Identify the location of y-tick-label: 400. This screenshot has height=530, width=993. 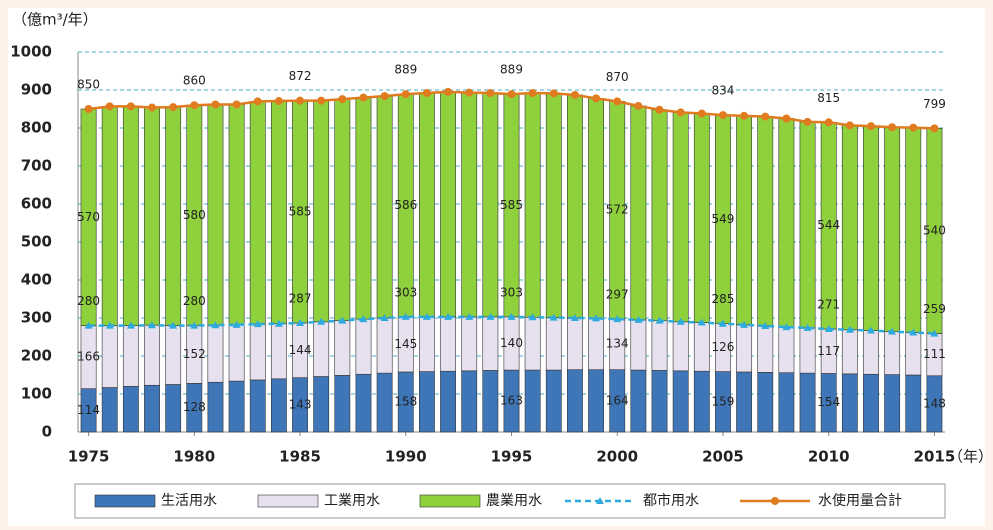
(36, 280).